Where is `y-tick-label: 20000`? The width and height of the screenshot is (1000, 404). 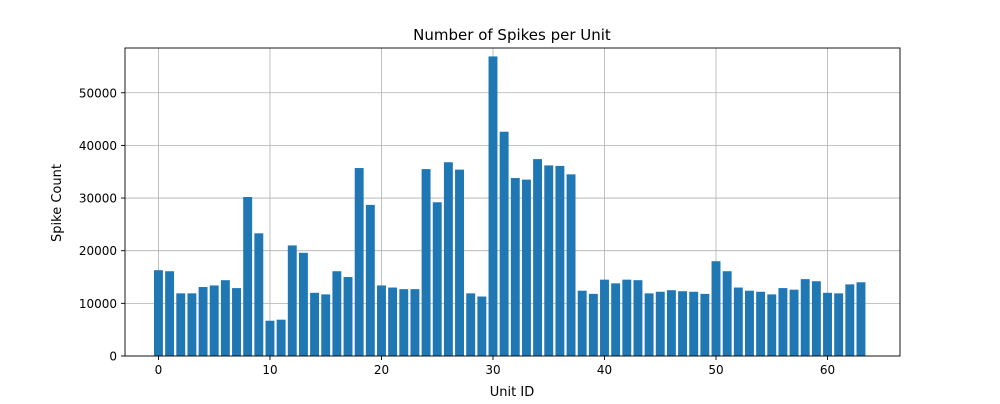 y-tick-label: 20000 is located at coordinates (98, 251).